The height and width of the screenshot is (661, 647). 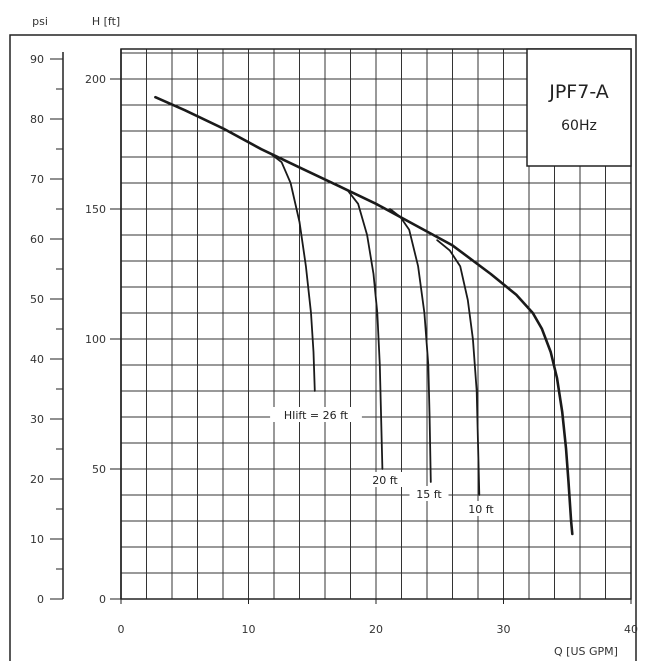 What do you see at coordinates (37, 479) in the screenshot?
I see `psi-tick-label: 20` at bounding box center [37, 479].